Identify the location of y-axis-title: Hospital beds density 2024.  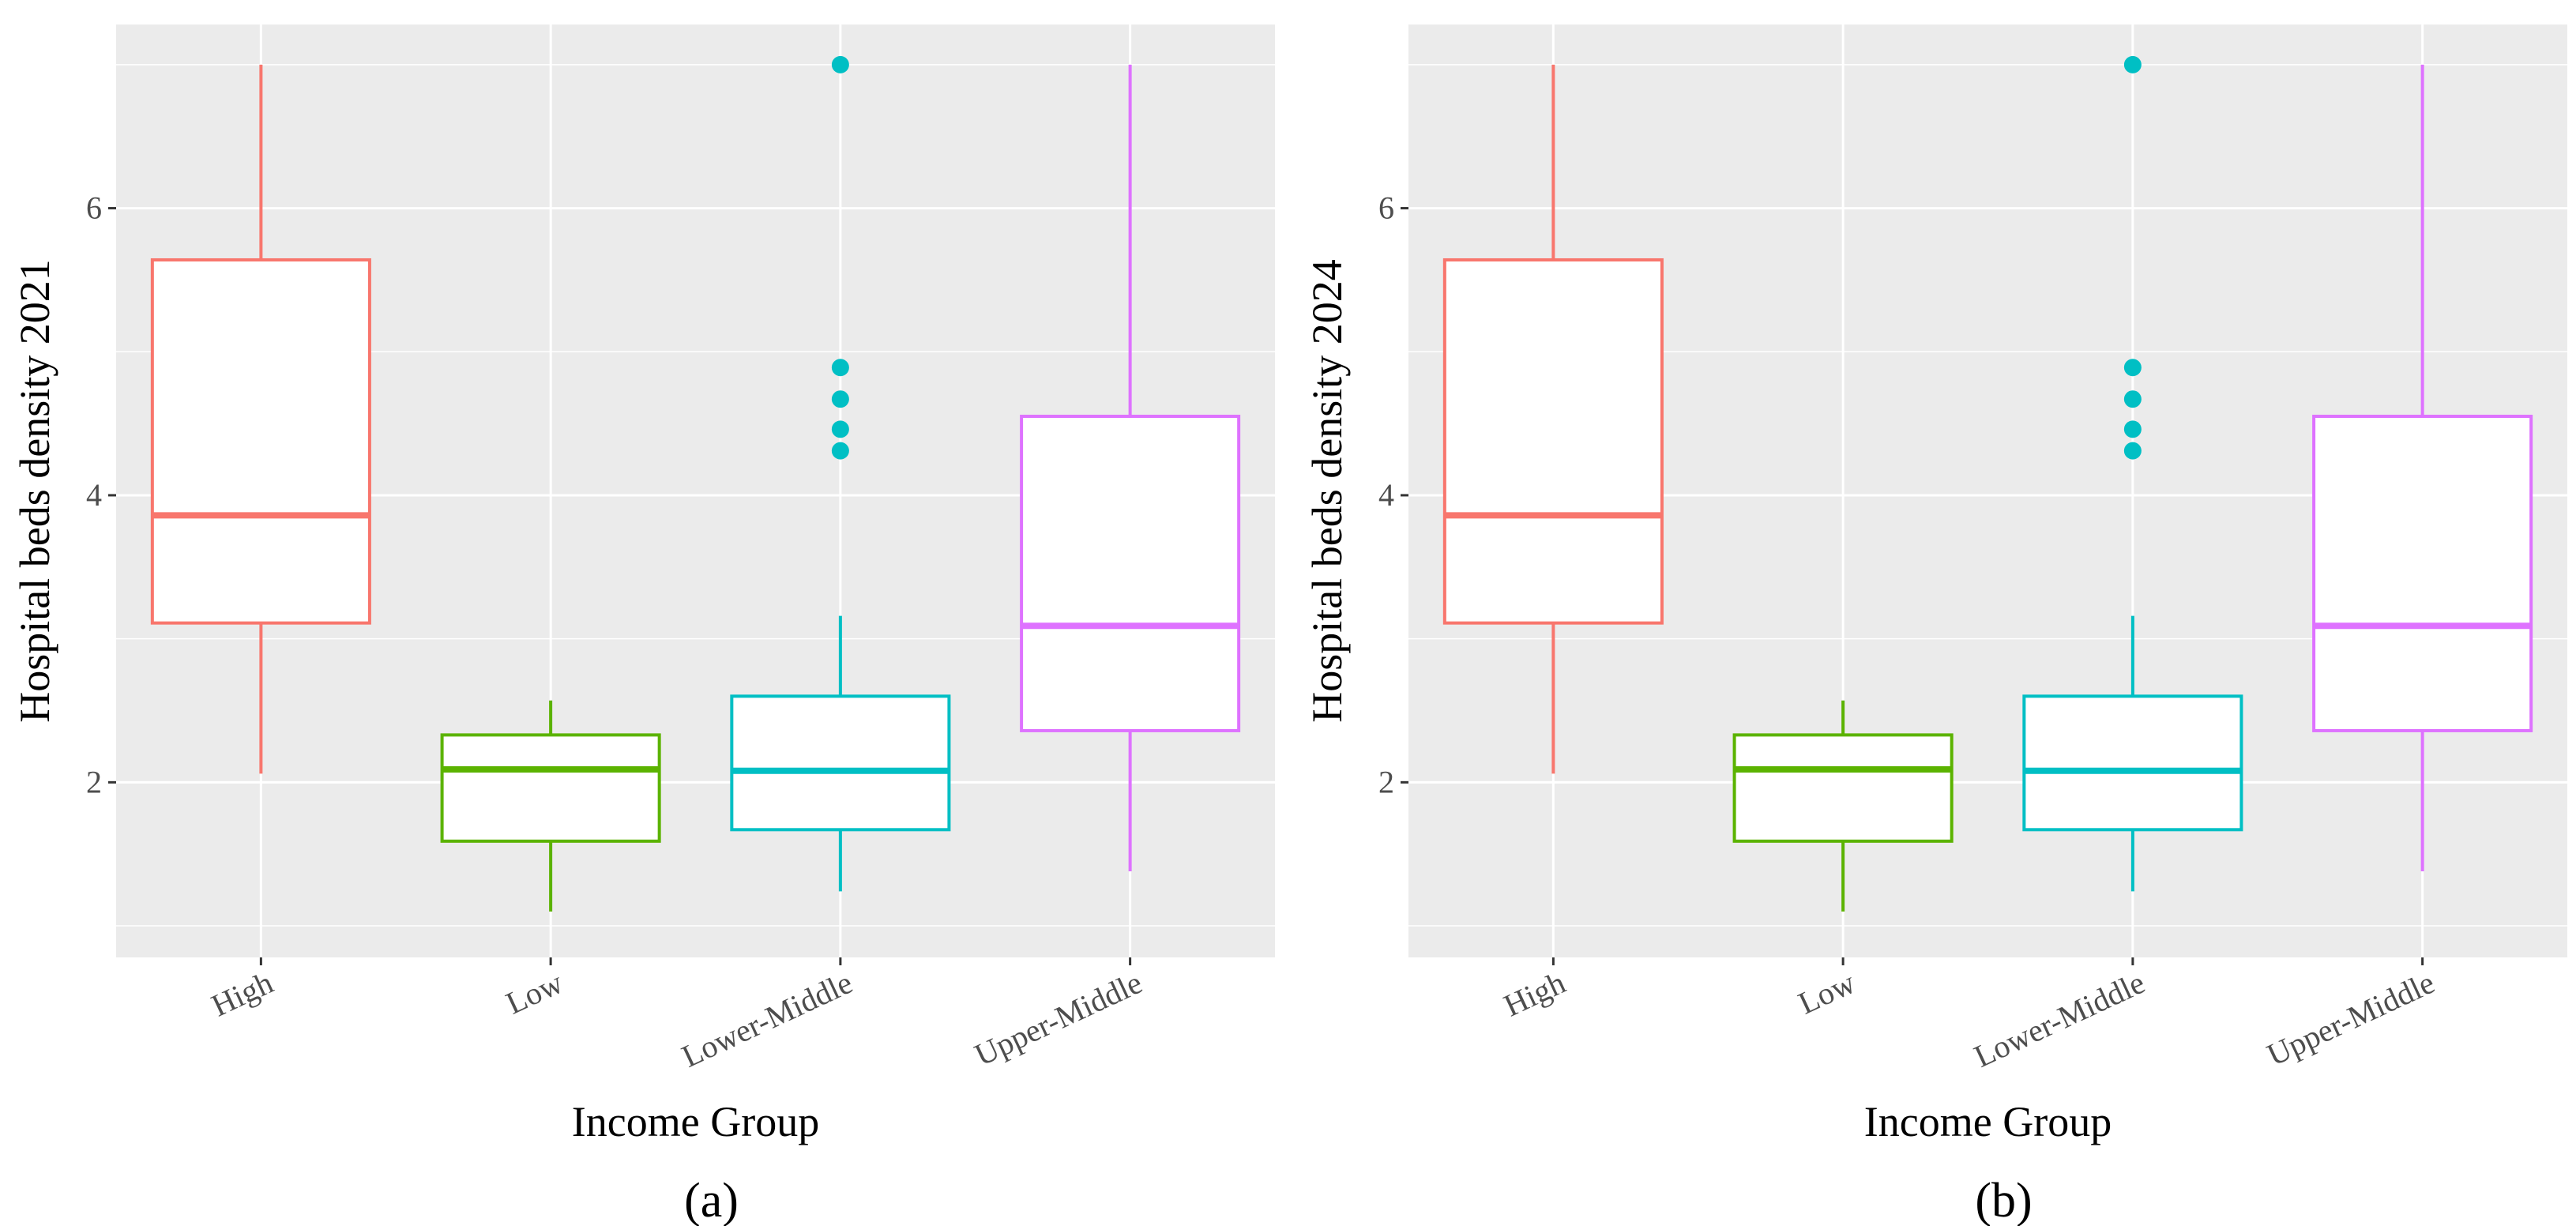
(1327, 490).